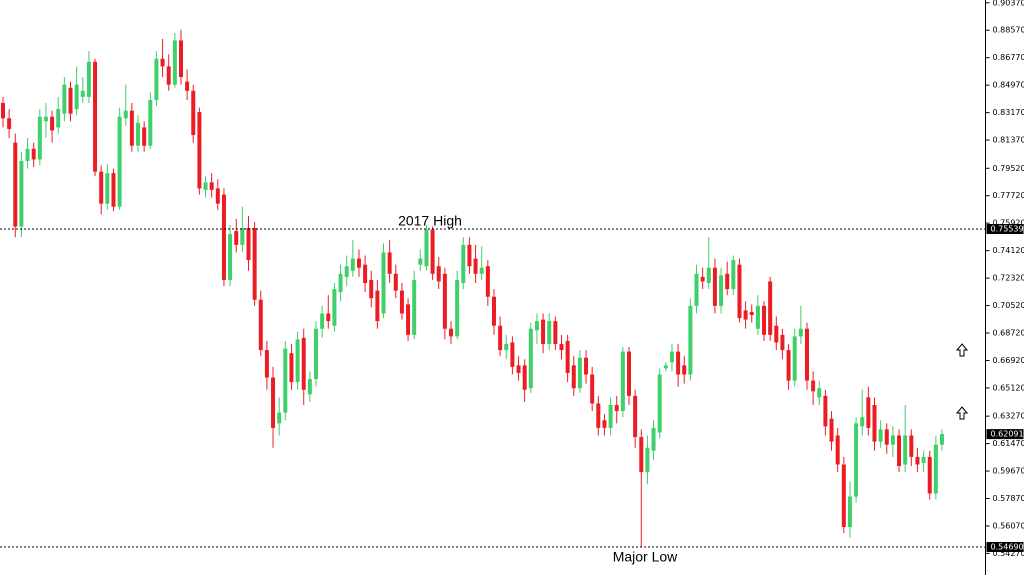 This screenshot has width=1024, height=575. What do you see at coordinates (1008, 85) in the screenshot?
I see `y-tick-label: 0.84970` at bounding box center [1008, 85].